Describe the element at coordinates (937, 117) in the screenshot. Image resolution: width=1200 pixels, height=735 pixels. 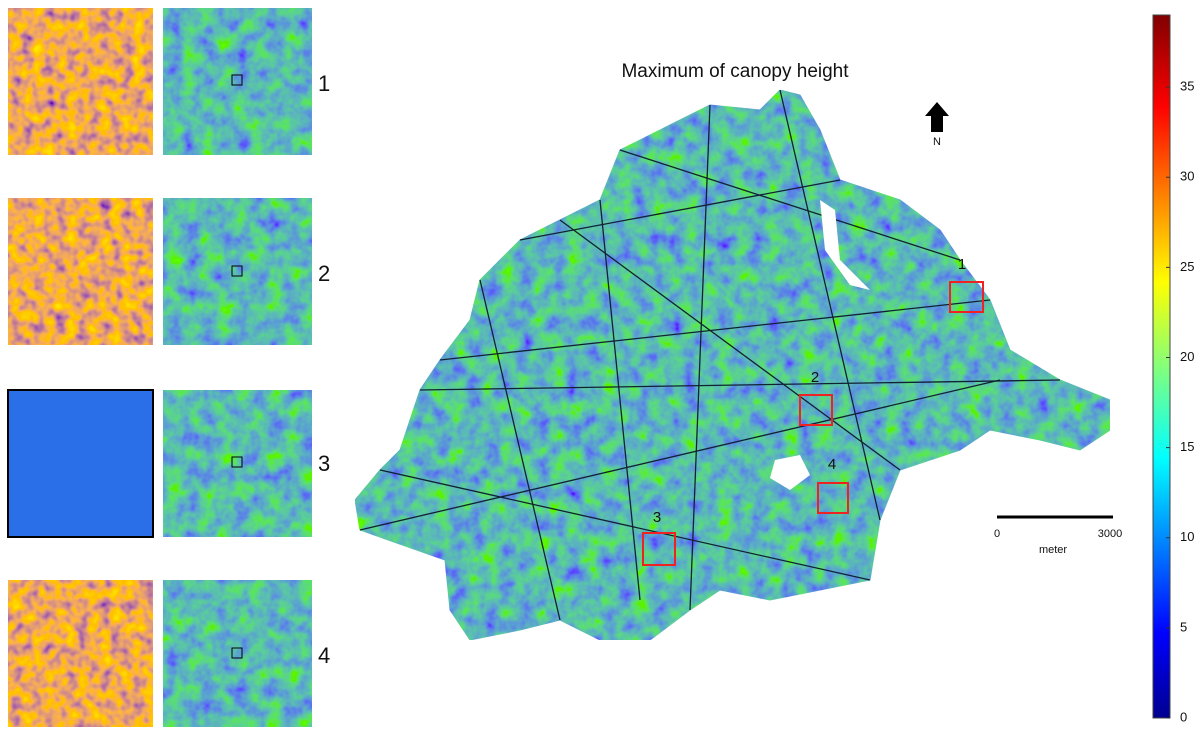
I see `north-arrow` at that location.